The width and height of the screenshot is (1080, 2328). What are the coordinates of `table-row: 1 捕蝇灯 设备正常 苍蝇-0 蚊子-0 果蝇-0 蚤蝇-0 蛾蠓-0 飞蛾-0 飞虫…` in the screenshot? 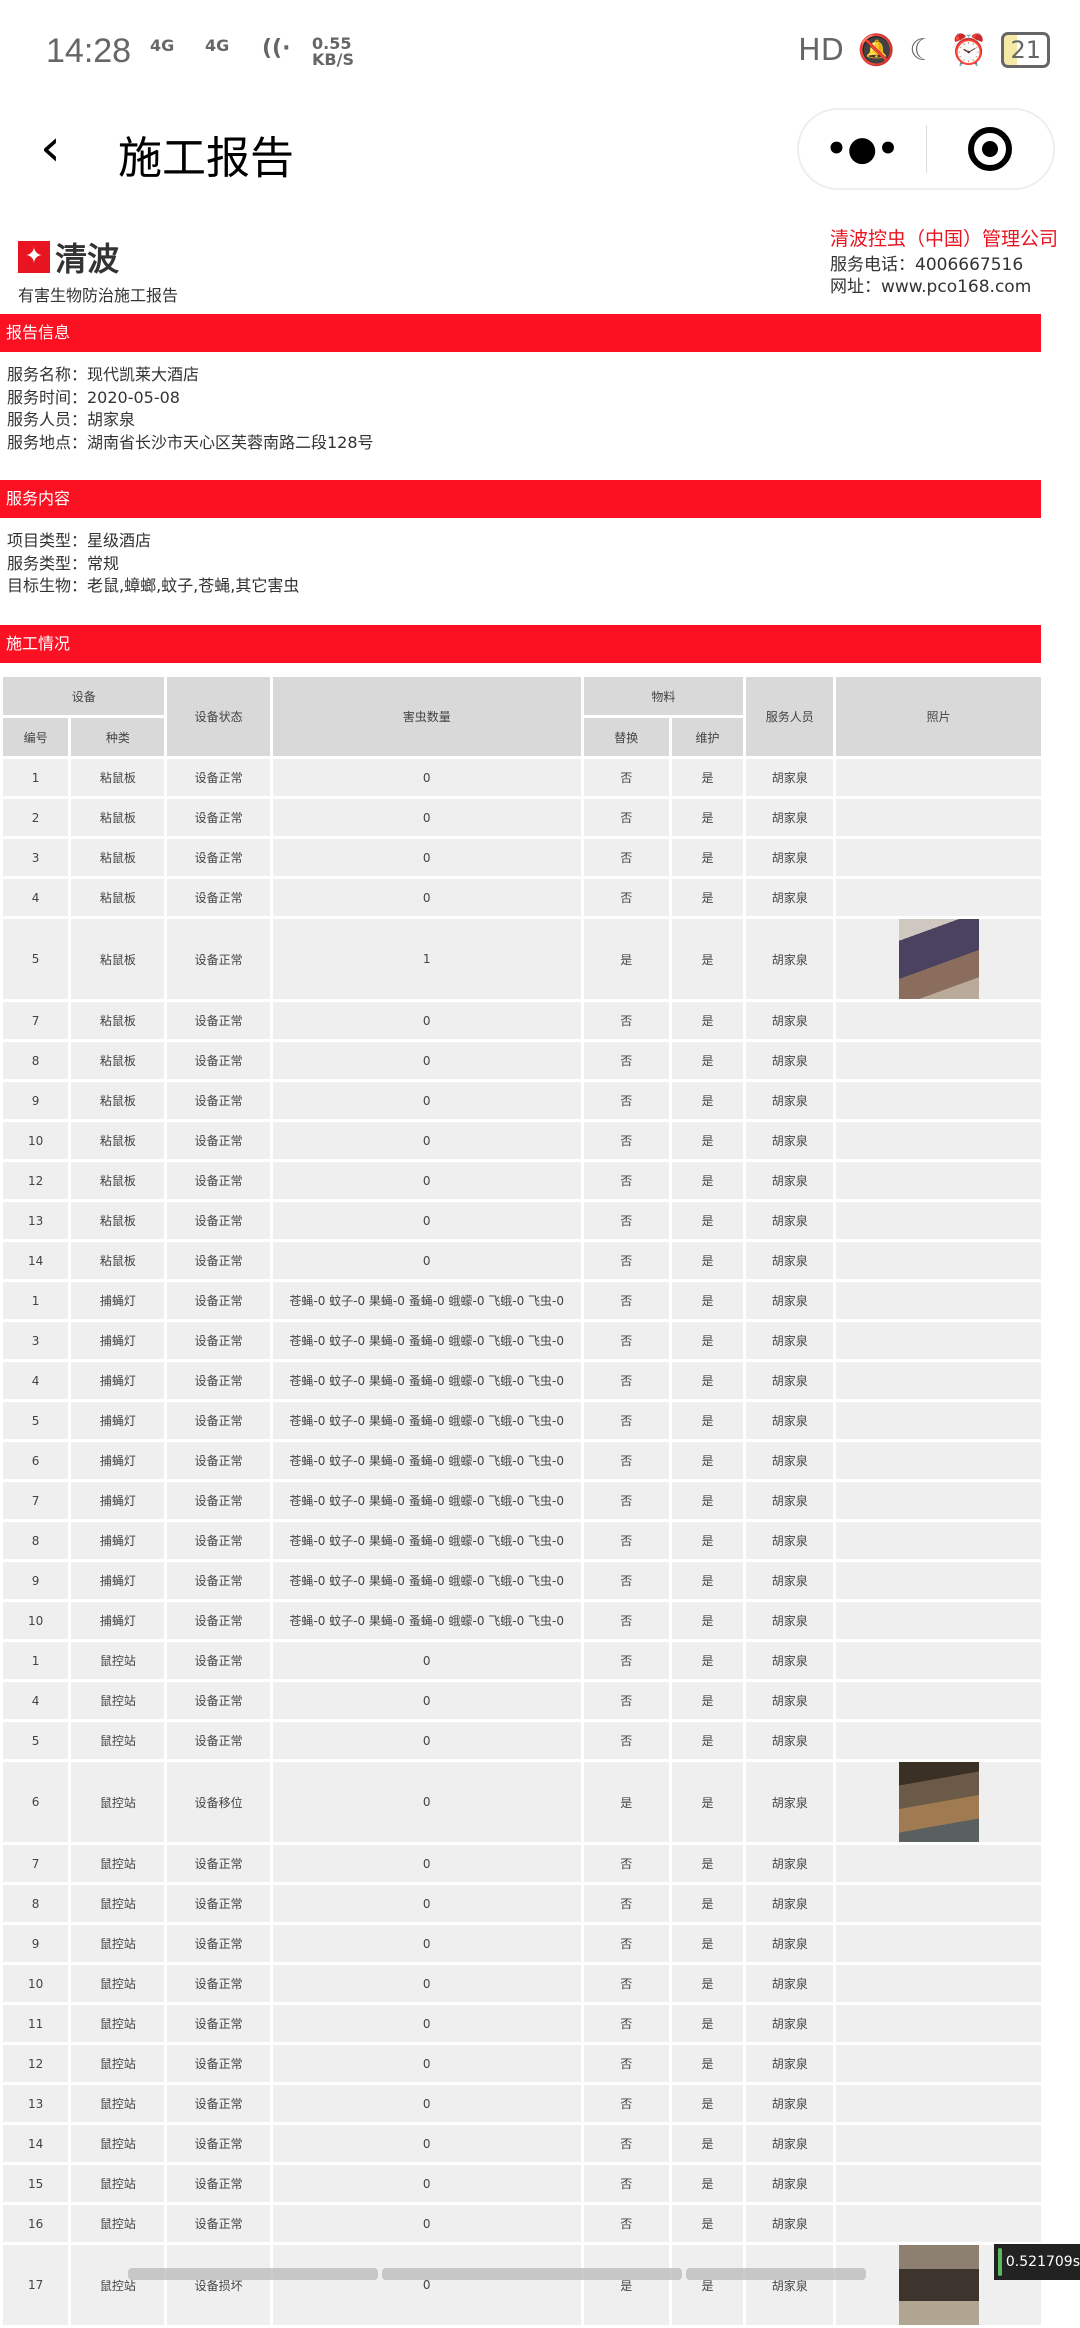 It's located at (522, 1300).